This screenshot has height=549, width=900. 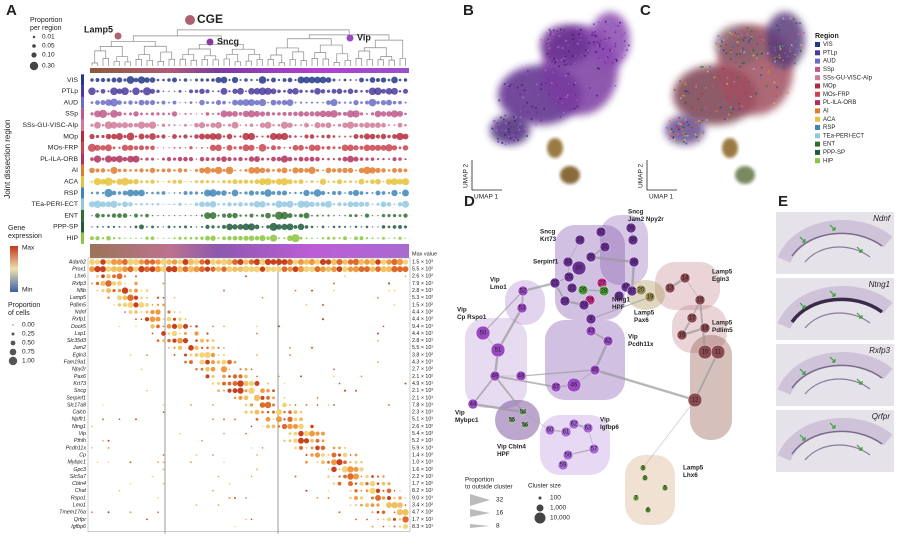 What do you see at coordinates (646, 219) in the screenshot?
I see `group-label: Jam2 Npy2r` at bounding box center [646, 219].